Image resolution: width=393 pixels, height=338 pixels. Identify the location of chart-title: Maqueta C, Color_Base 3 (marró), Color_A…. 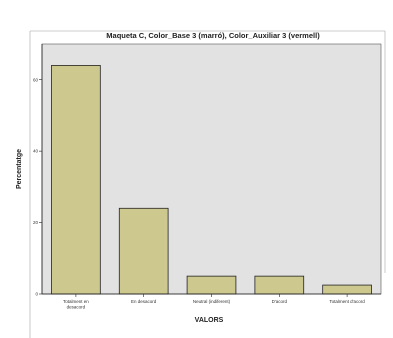
(213, 35).